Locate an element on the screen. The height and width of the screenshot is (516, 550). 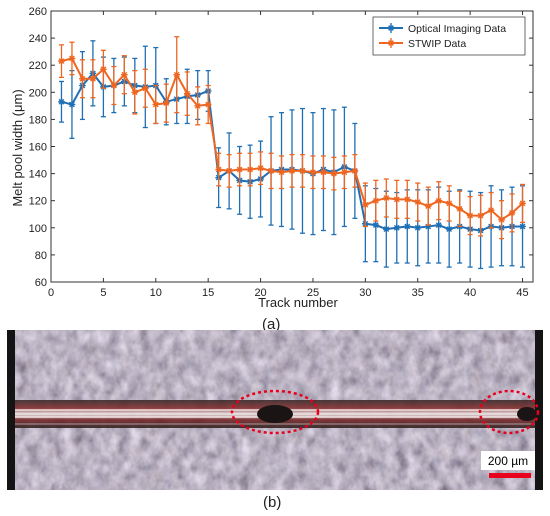
x-tick-label: 40 is located at coordinates (470, 293).